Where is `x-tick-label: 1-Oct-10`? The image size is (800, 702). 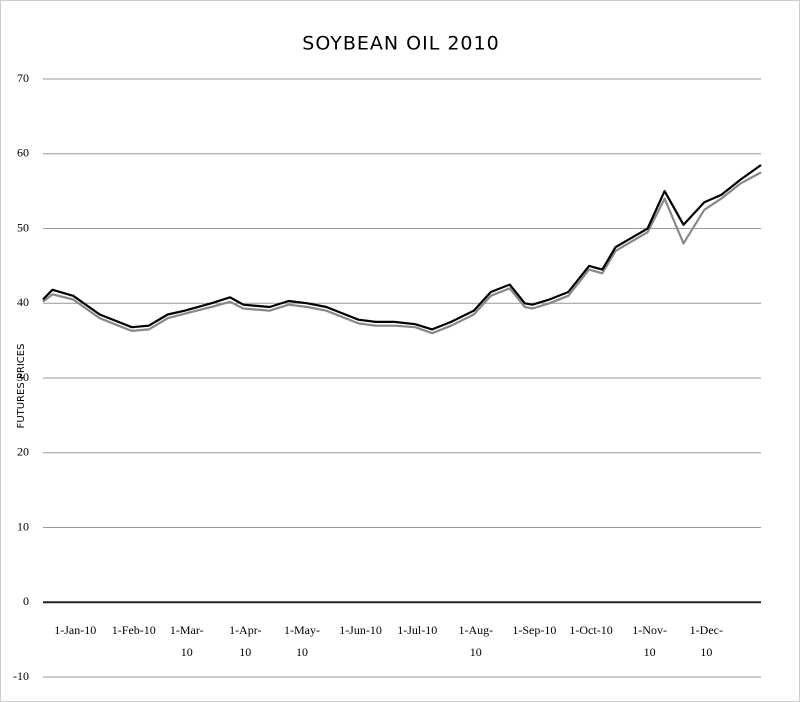
x-tick-label: 1-Oct-10 is located at coordinates (591, 630).